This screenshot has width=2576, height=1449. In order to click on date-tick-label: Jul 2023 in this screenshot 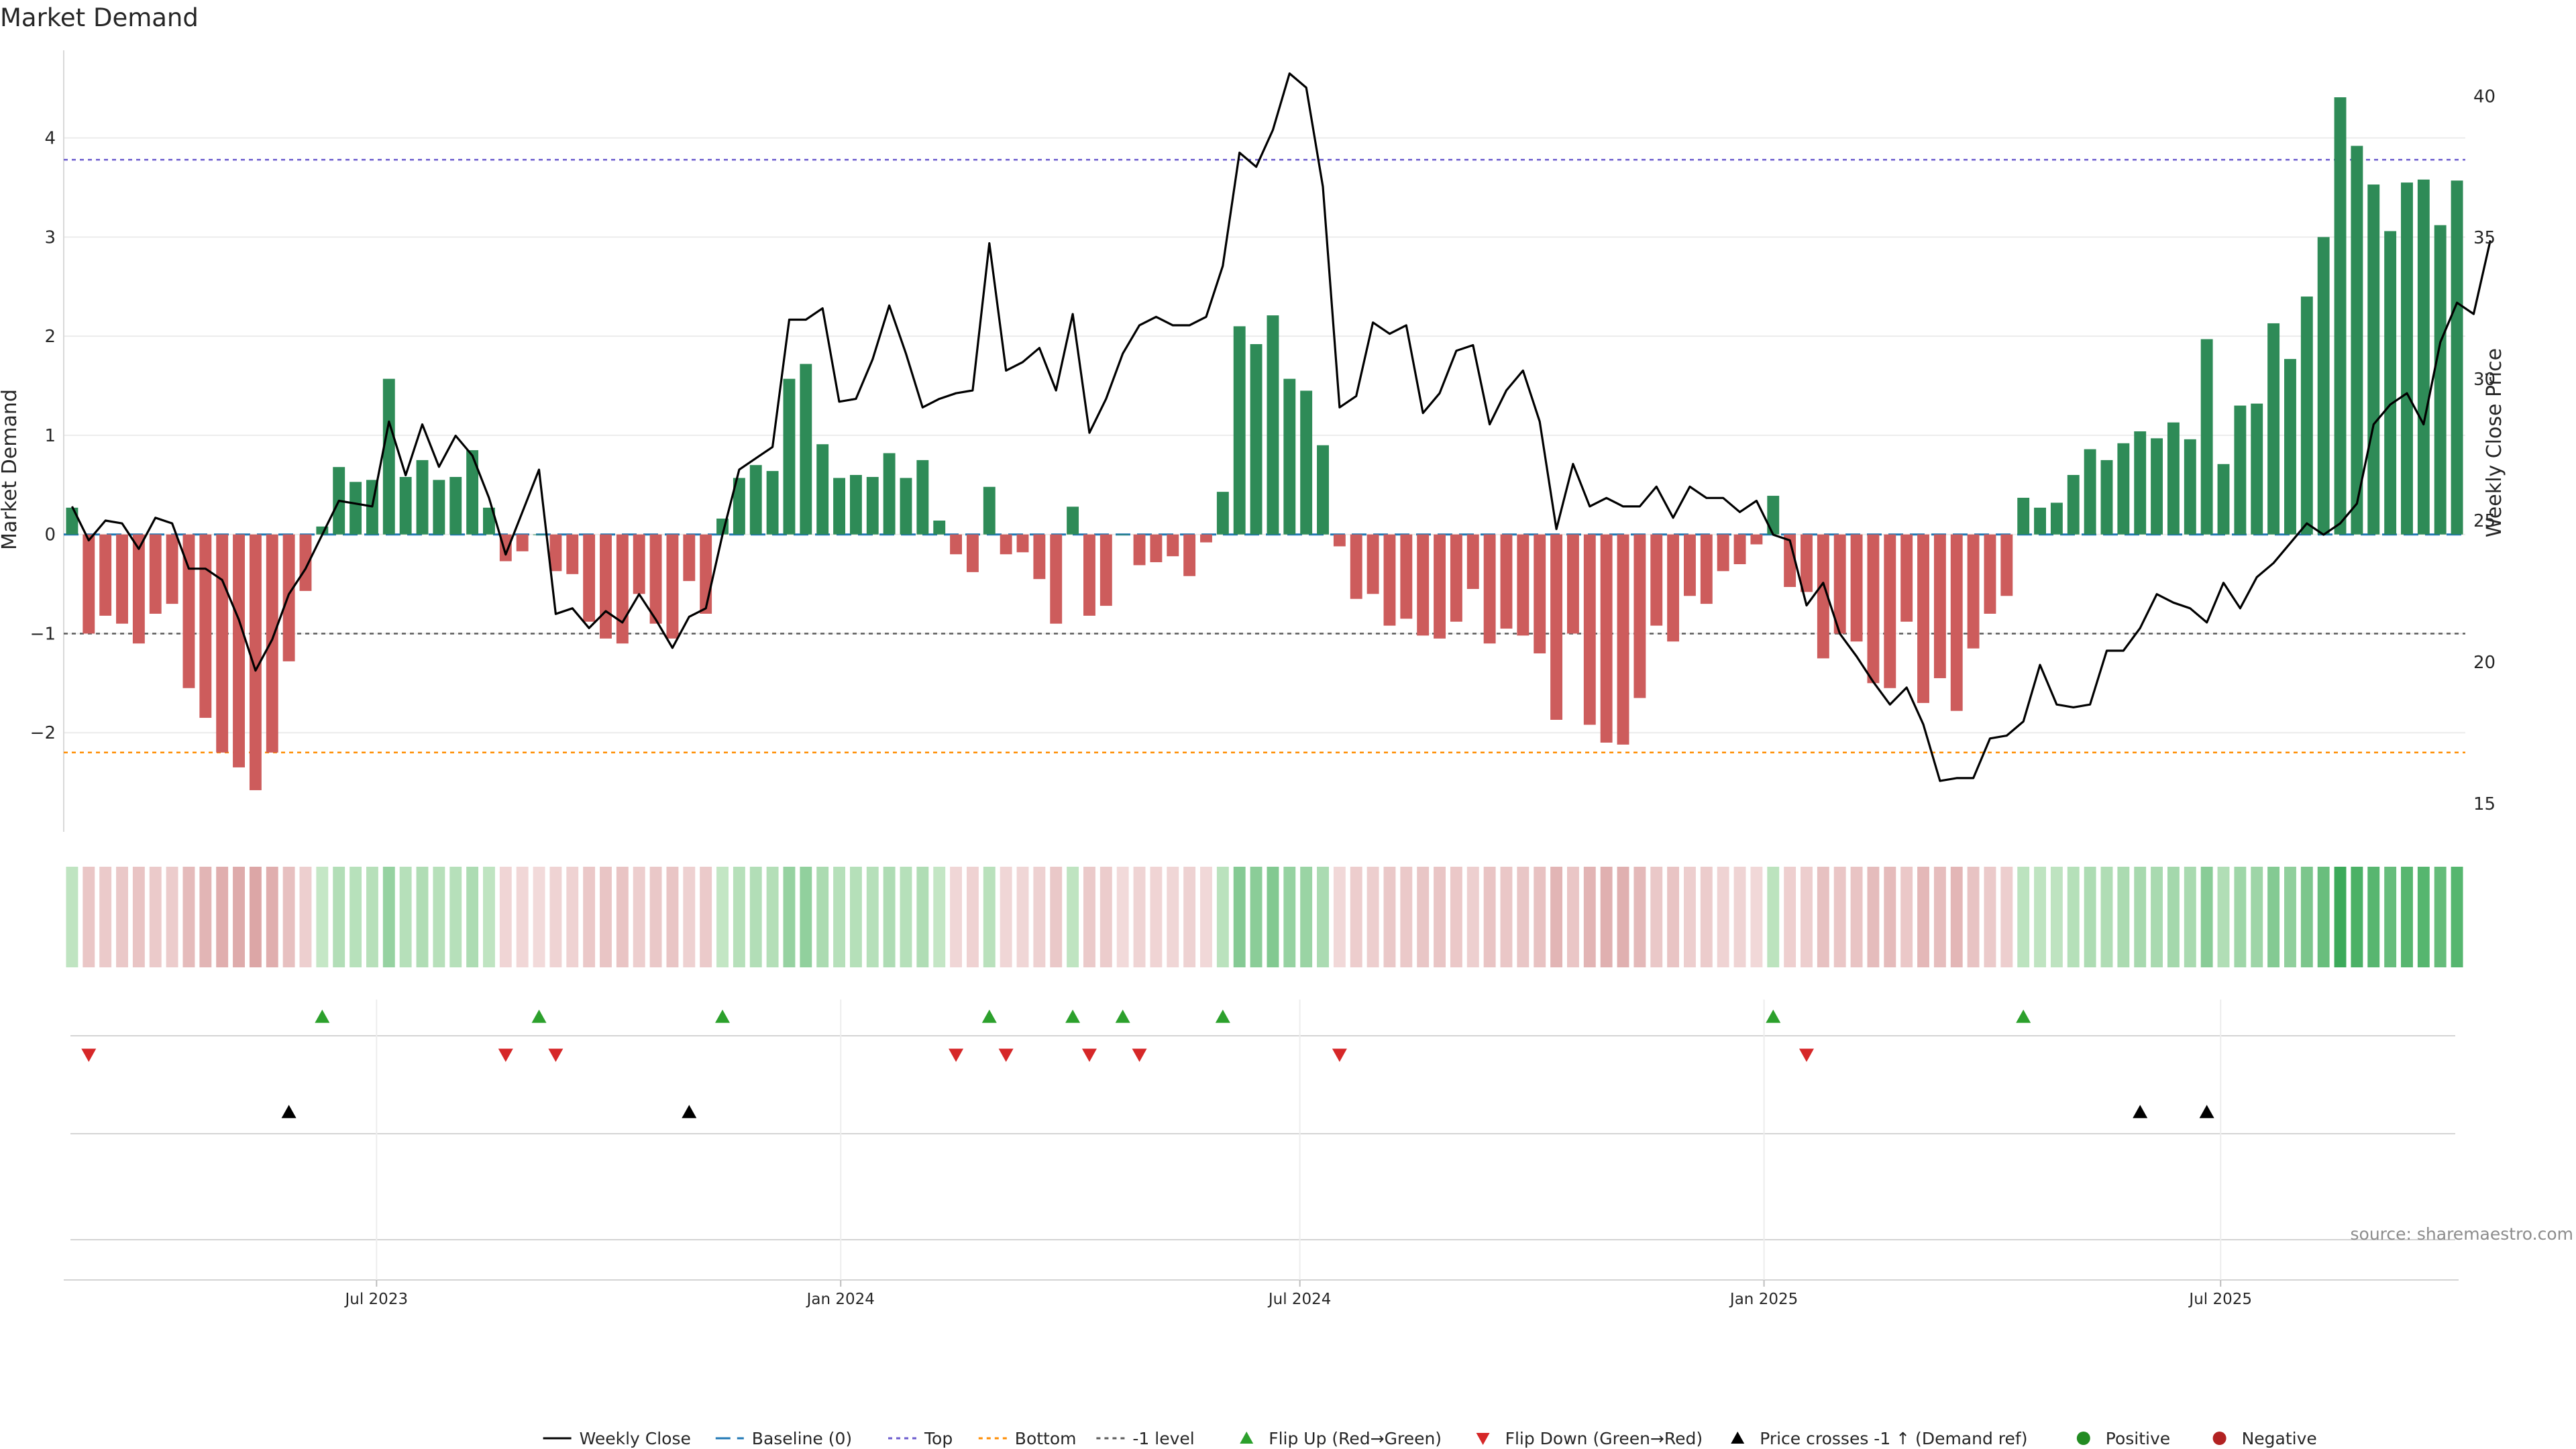, I will do `click(375, 1299)`.